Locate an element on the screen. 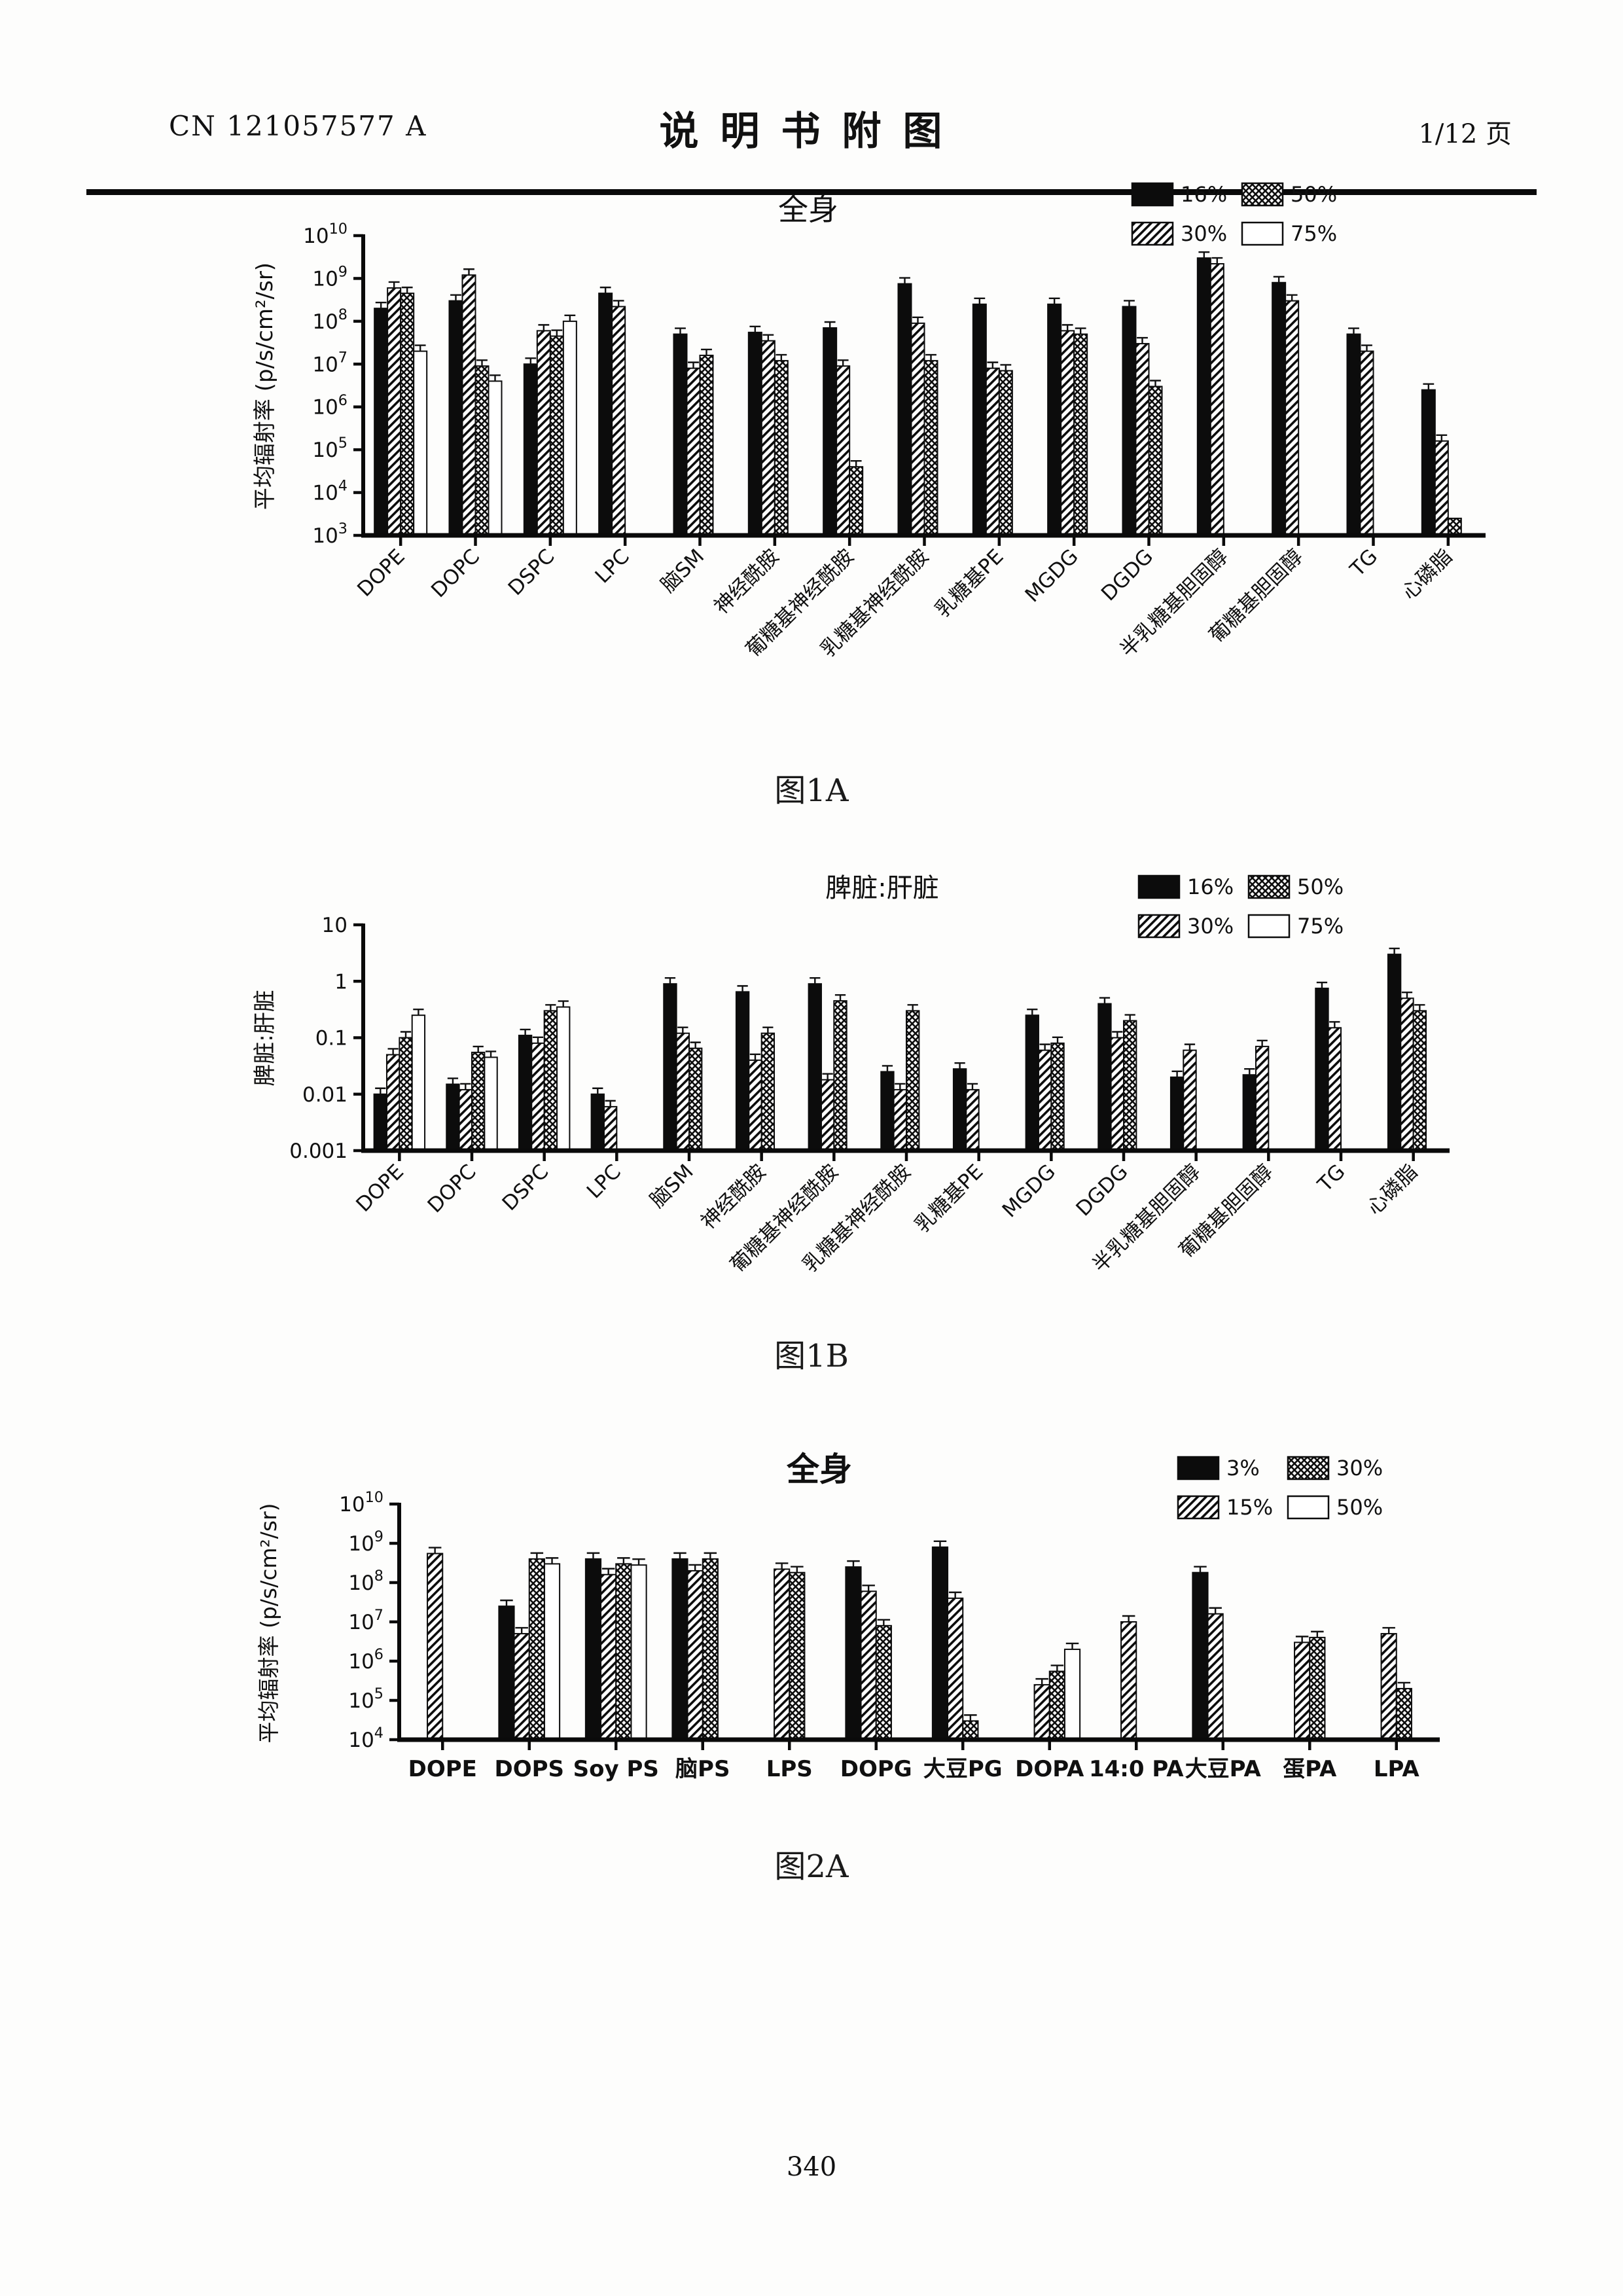 This screenshot has width=1623, height=2296. svg-text: 心磷脂 is located at coordinates (1427, 574).